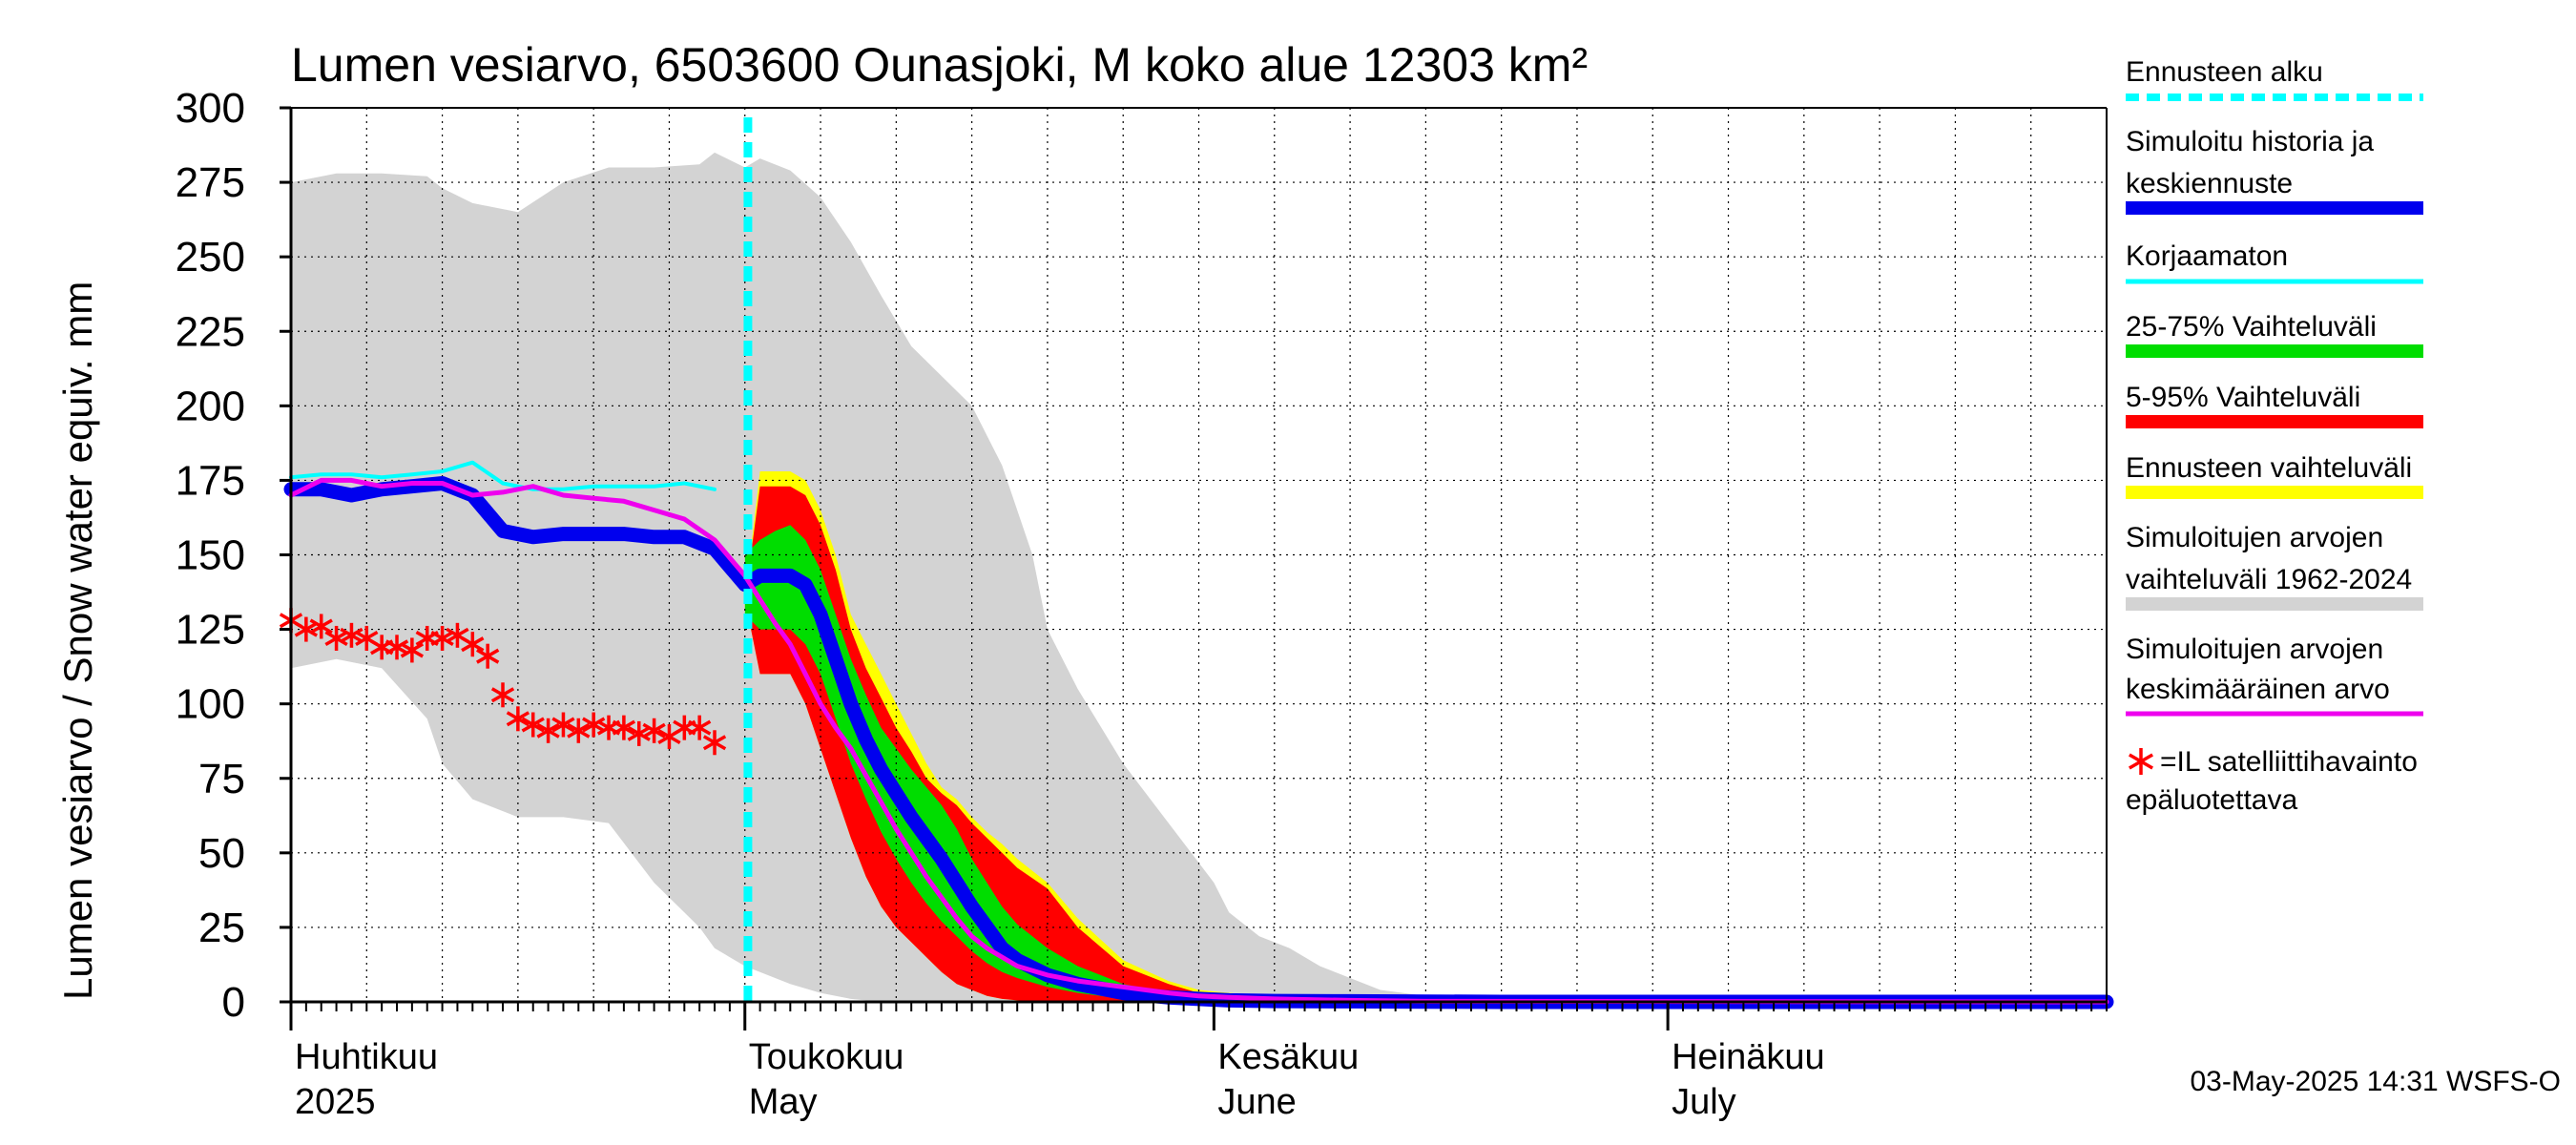 Image resolution: width=2576 pixels, height=1145 pixels. Describe the element at coordinates (210, 406) in the screenshot. I see `y-tick-label-200: 200` at that location.